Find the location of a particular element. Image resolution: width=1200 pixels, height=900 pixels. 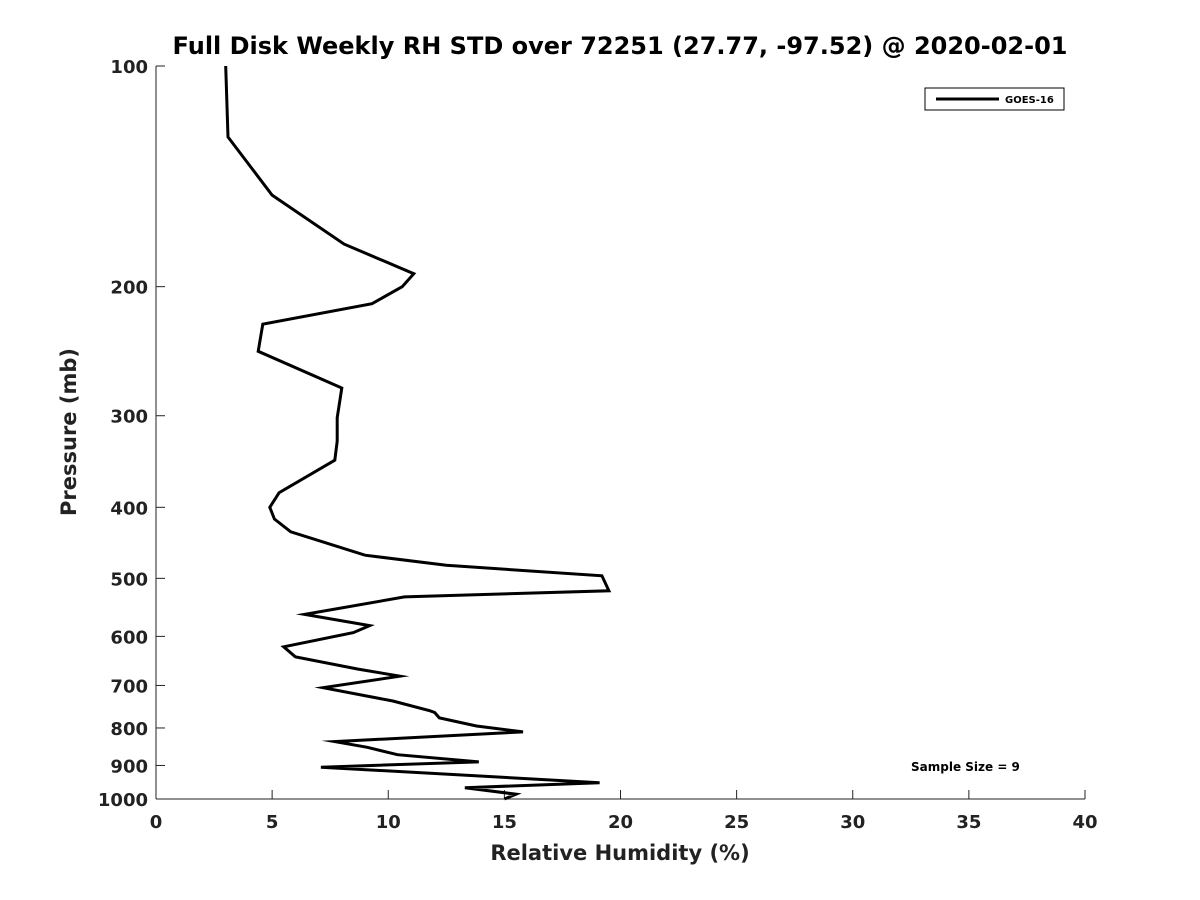

sample-size-annotation: Sample Size = 9 is located at coordinates (965, 767).